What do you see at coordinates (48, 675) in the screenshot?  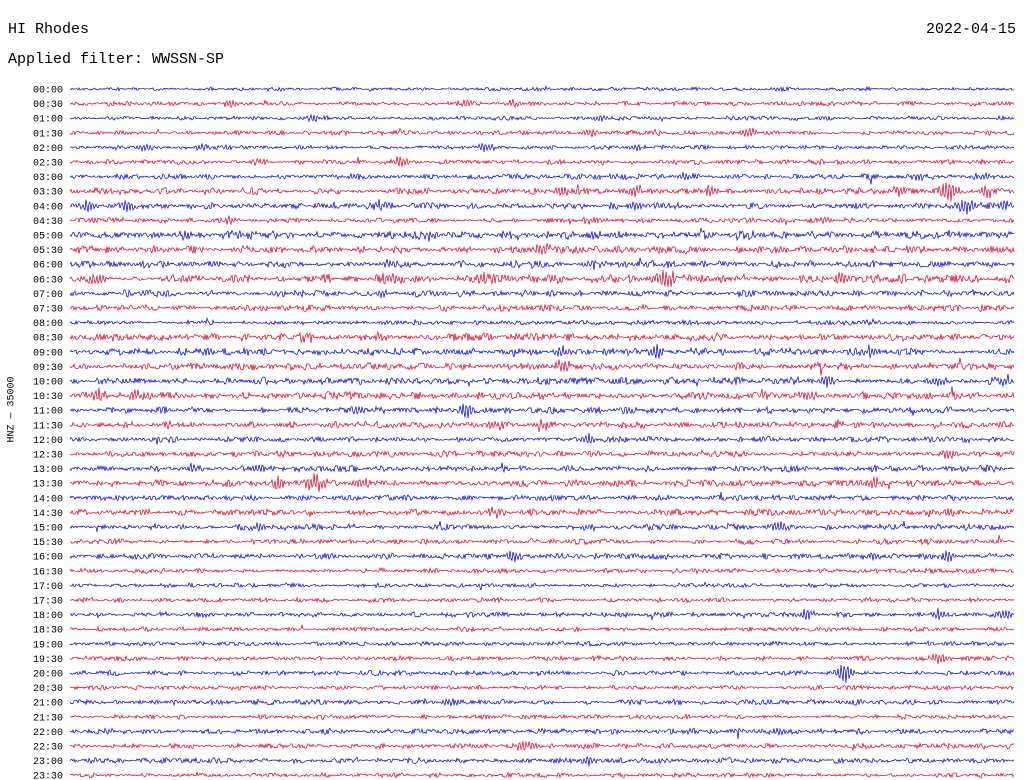 I see `time-label-20-00: 20:00` at bounding box center [48, 675].